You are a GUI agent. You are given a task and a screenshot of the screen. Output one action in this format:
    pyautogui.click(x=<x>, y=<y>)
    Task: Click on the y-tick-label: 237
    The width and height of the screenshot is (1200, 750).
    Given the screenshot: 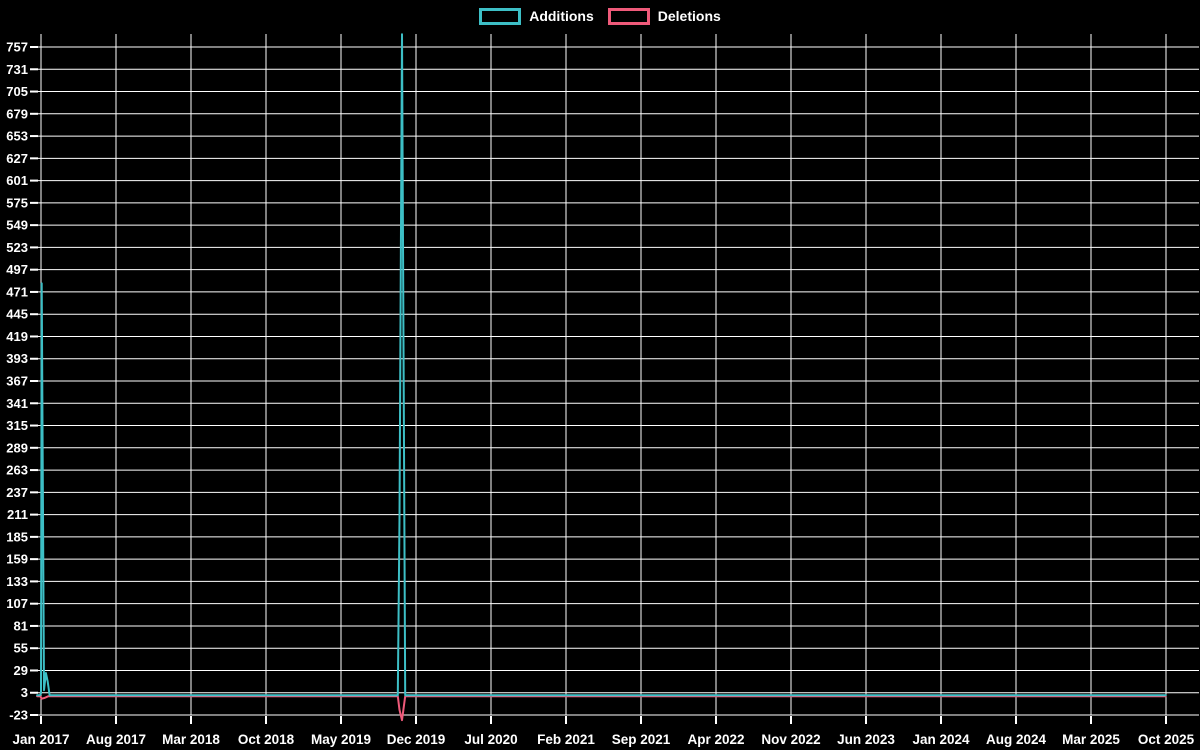 What is the action you would take?
    pyautogui.click(x=17, y=492)
    